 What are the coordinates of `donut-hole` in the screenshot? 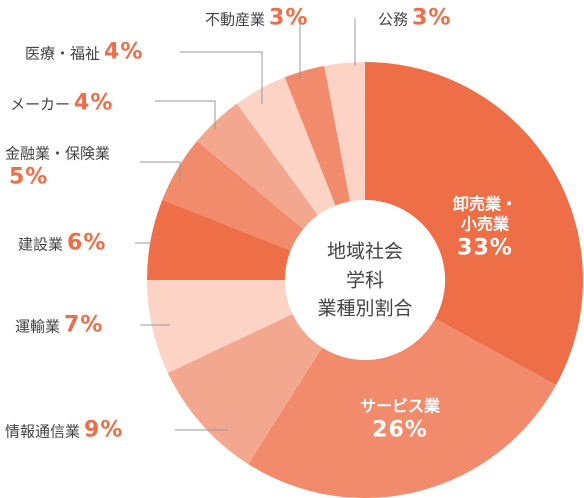 It's located at (365, 280).